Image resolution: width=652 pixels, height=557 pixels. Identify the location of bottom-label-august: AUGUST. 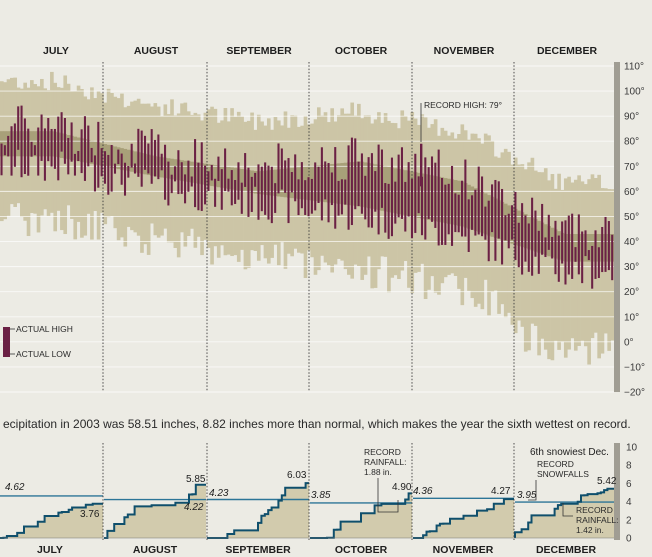
(155, 550).